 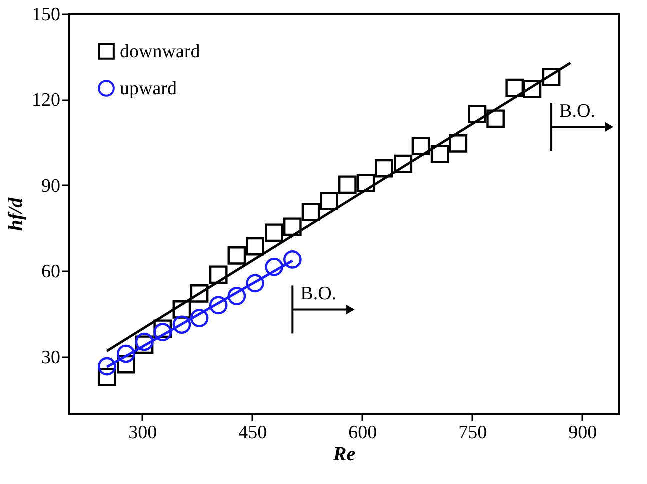 I want to click on y-axis-title: hf/d, so click(x=16, y=214).